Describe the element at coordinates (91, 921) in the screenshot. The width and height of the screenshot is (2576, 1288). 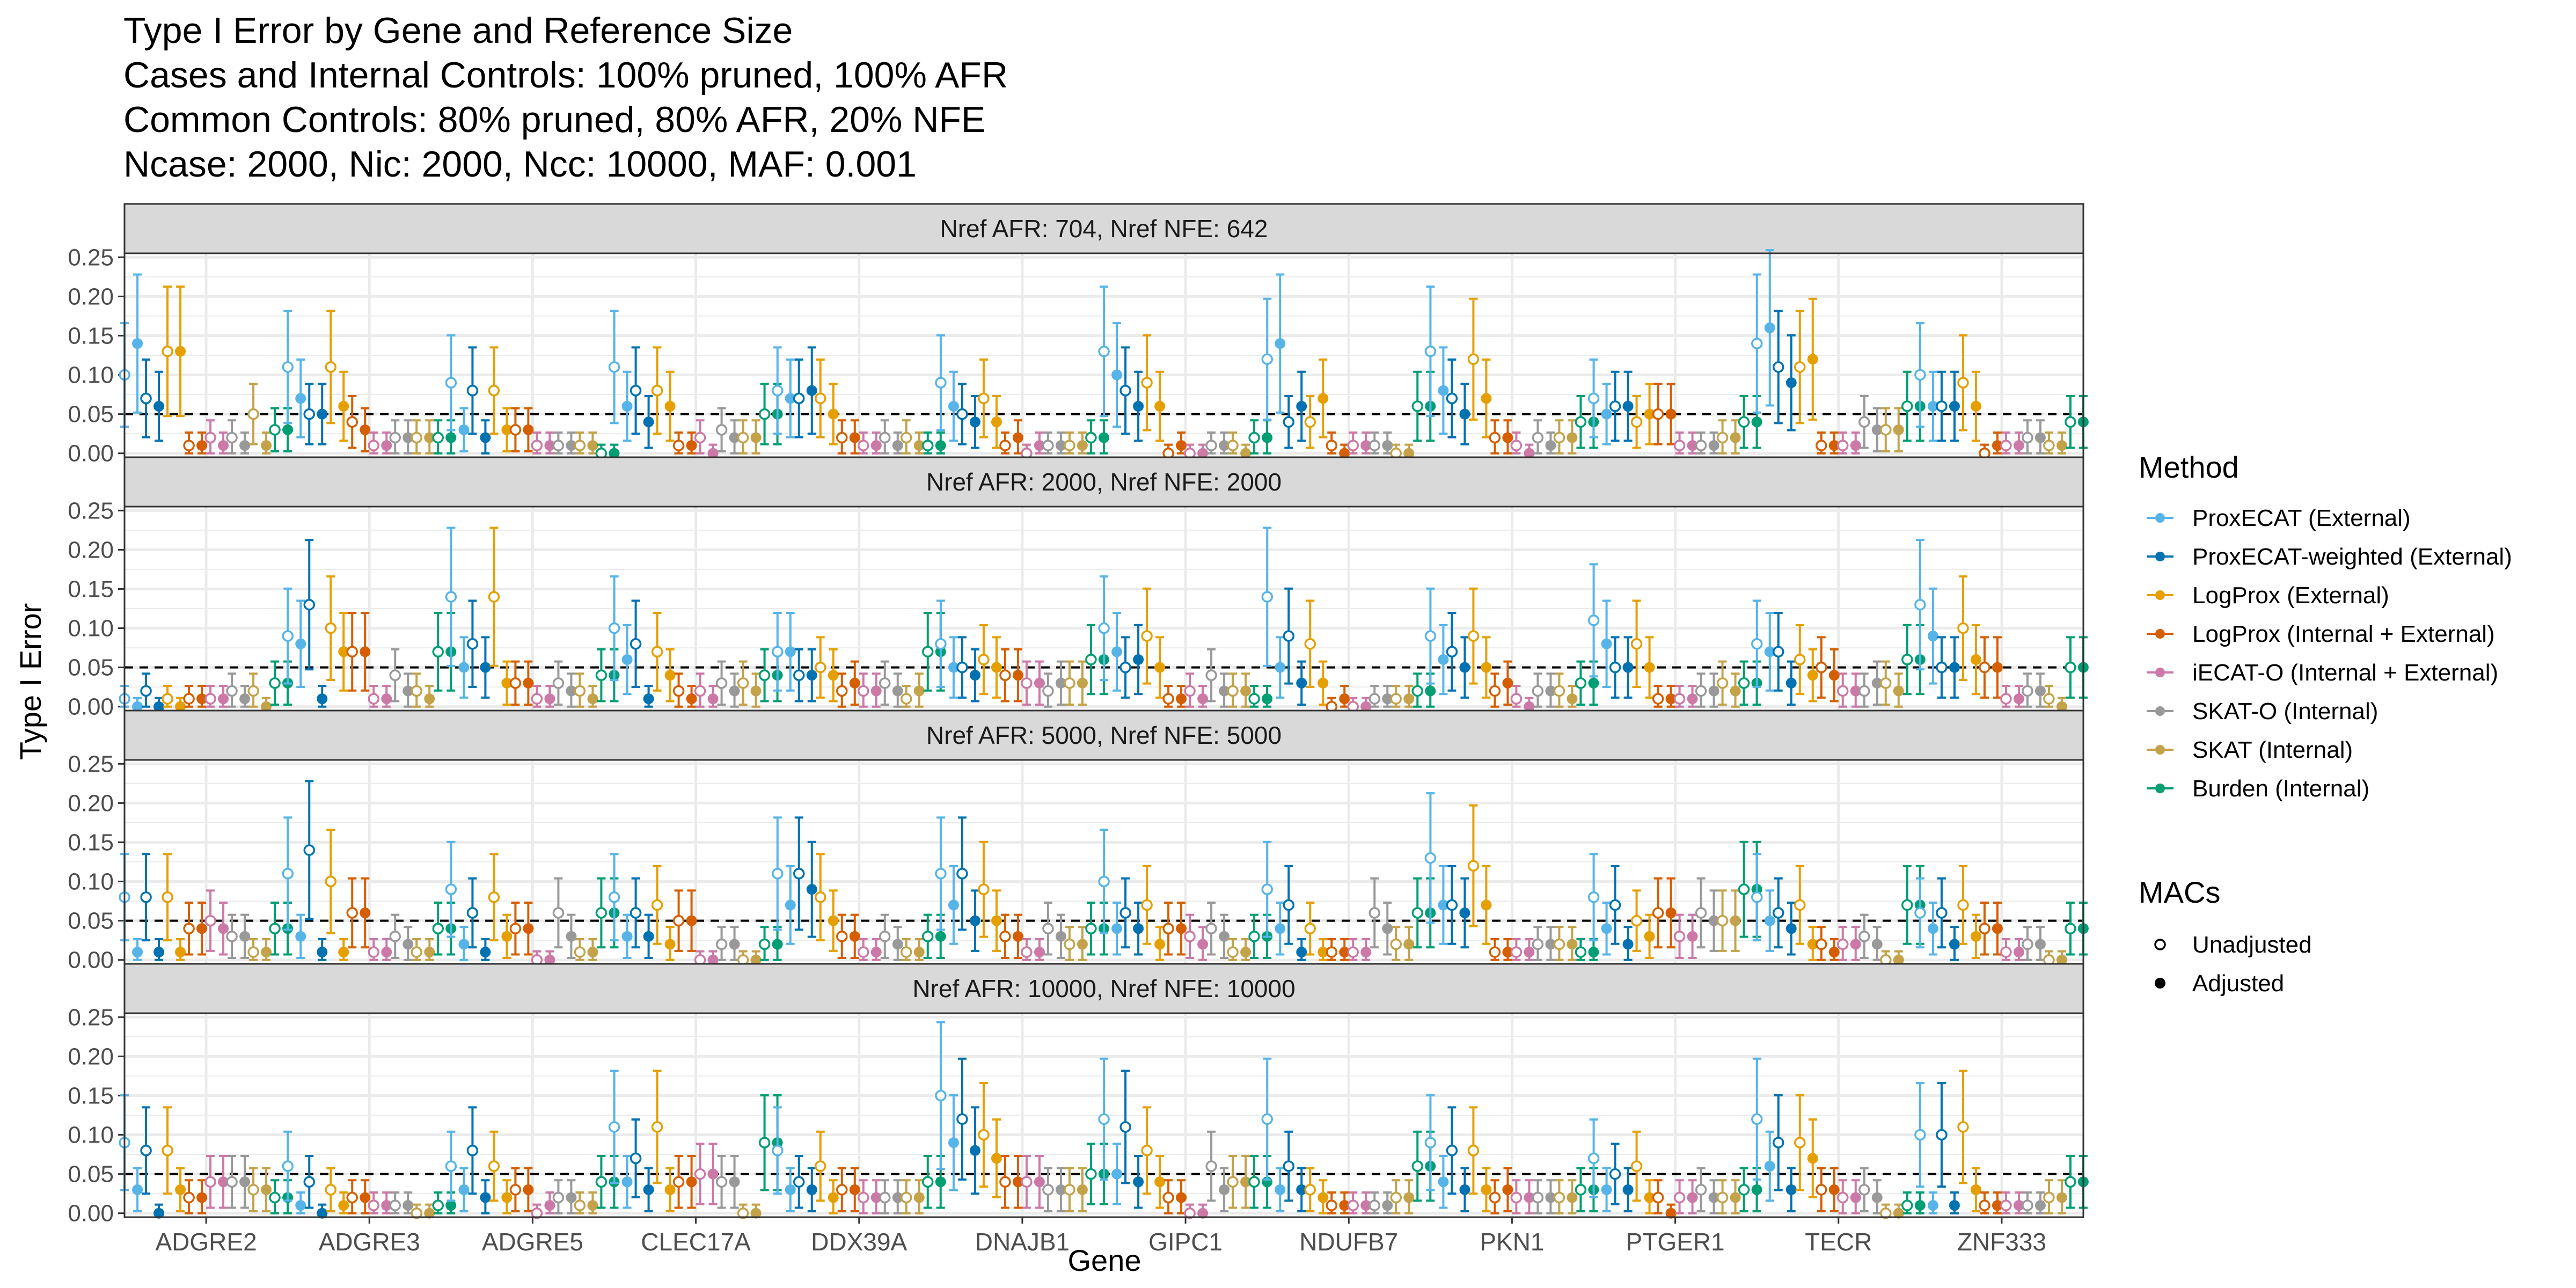
I see `y-tick-label: 0.05` at that location.